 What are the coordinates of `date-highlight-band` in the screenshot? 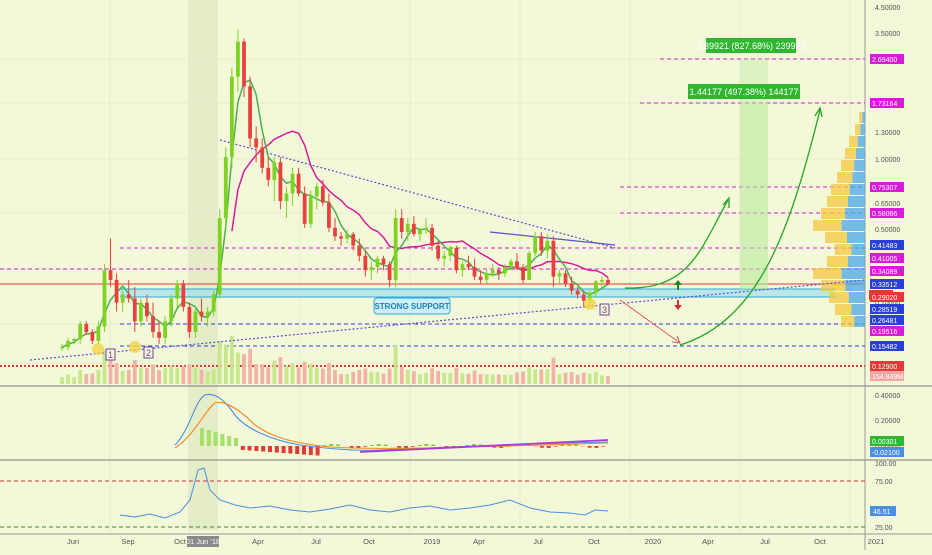 It's located at (203, 265).